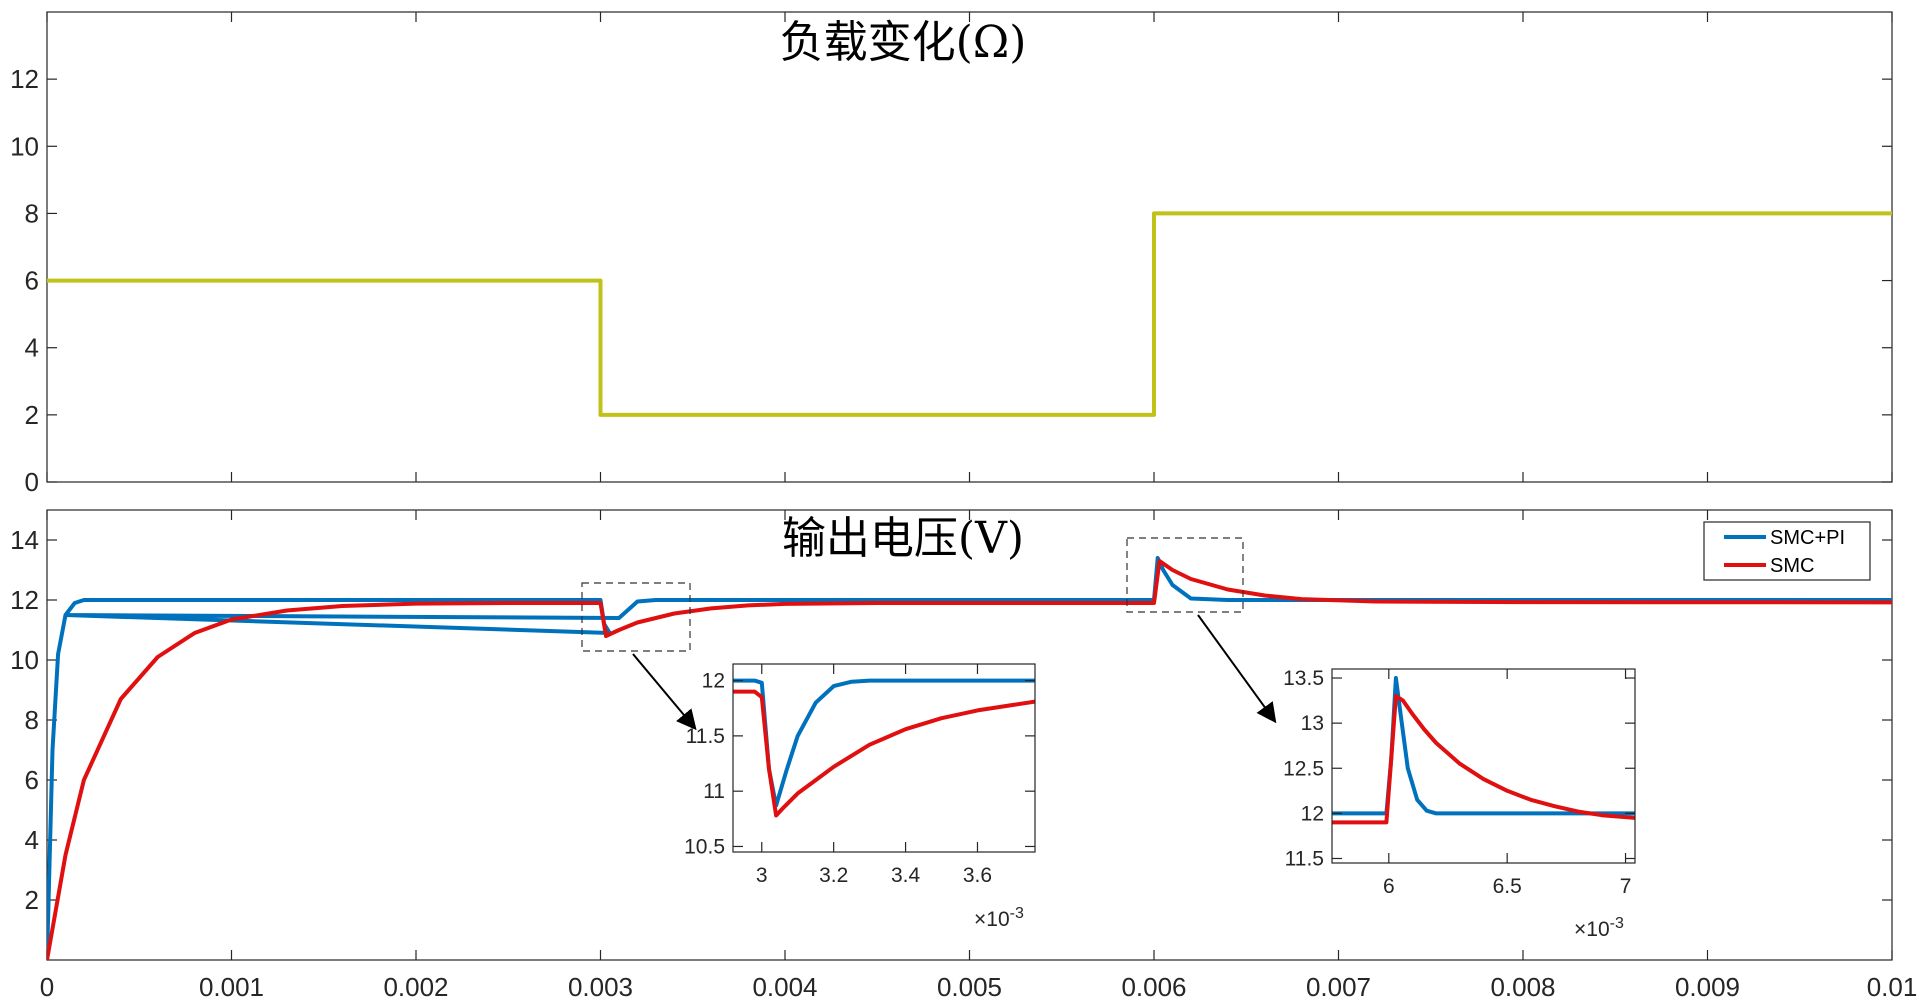 This screenshot has width=1920, height=1002. I want to click on top-ytick-label: 0, so click(32, 482).